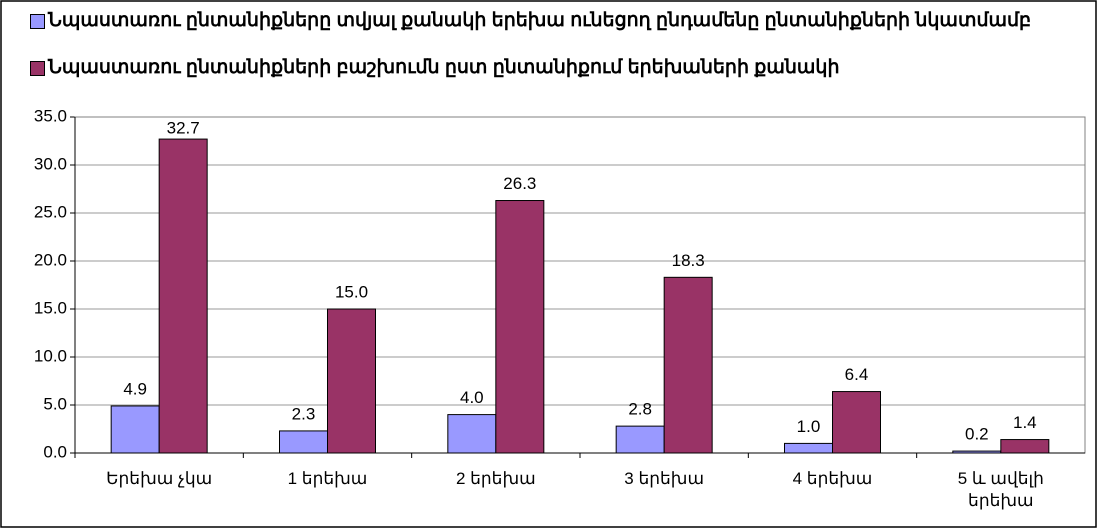 The height and width of the screenshot is (528, 1097). I want to click on x-tick-label: 2 երեխա, so click(495, 478).